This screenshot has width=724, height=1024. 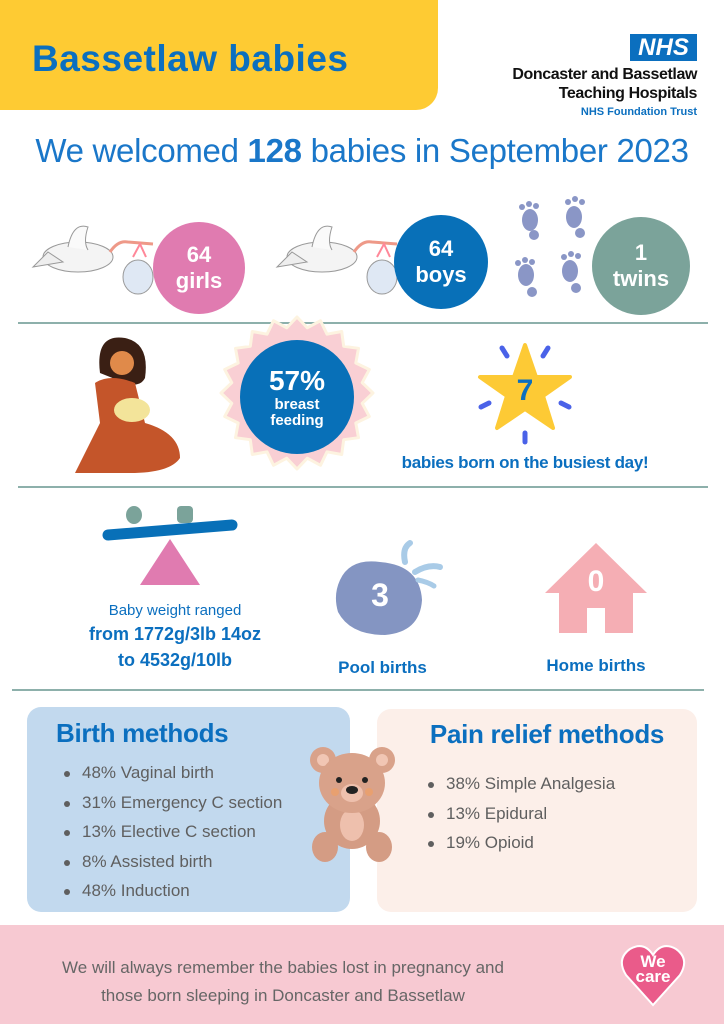 I want to click on house-icon, so click(x=596, y=588).